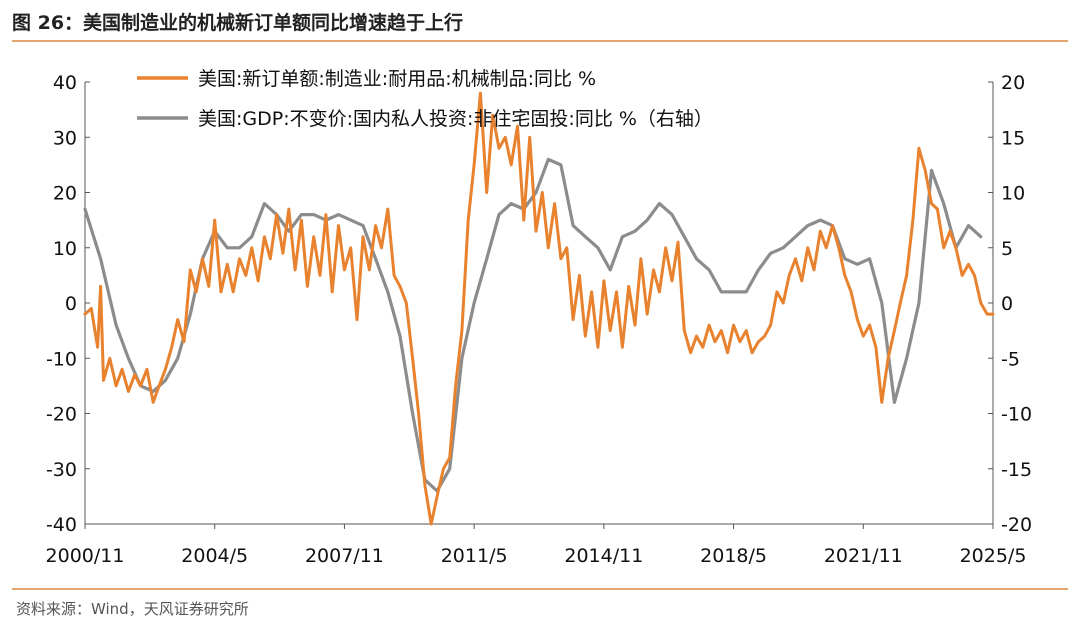 This screenshot has width=1080, height=633. What do you see at coordinates (65, 194) in the screenshot?
I see `left-tick-label: 20` at bounding box center [65, 194].